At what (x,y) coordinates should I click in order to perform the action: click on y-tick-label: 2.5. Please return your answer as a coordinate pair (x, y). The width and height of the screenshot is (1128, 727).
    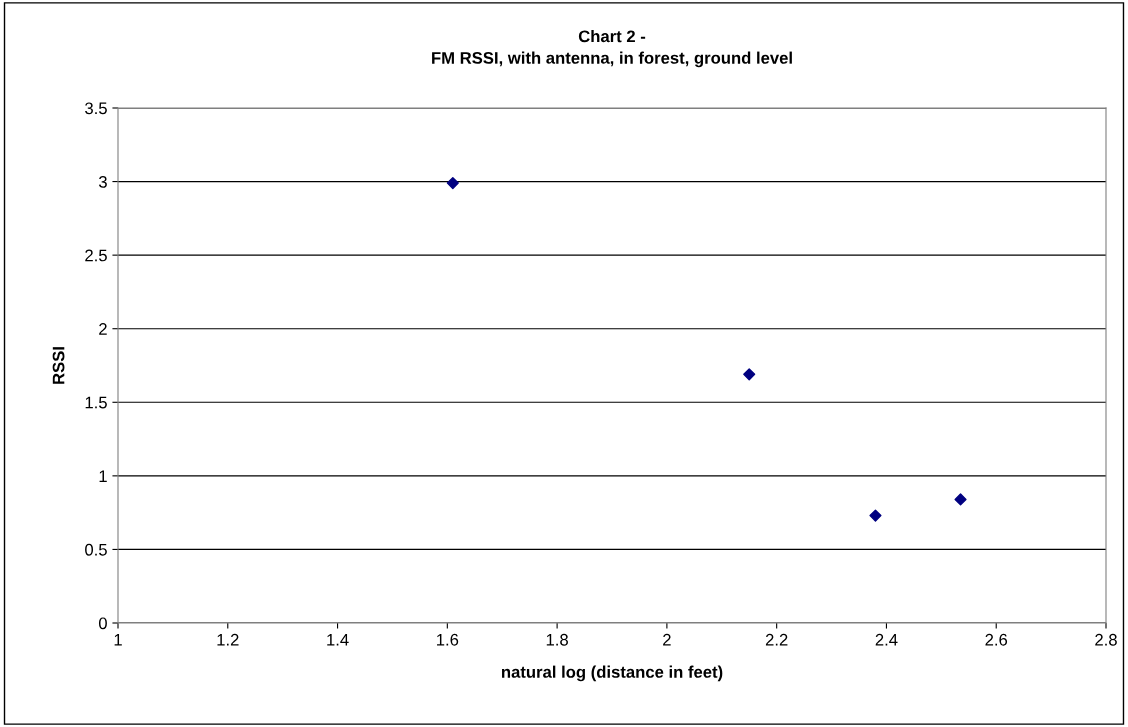
    Looking at the image, I should click on (96, 255).